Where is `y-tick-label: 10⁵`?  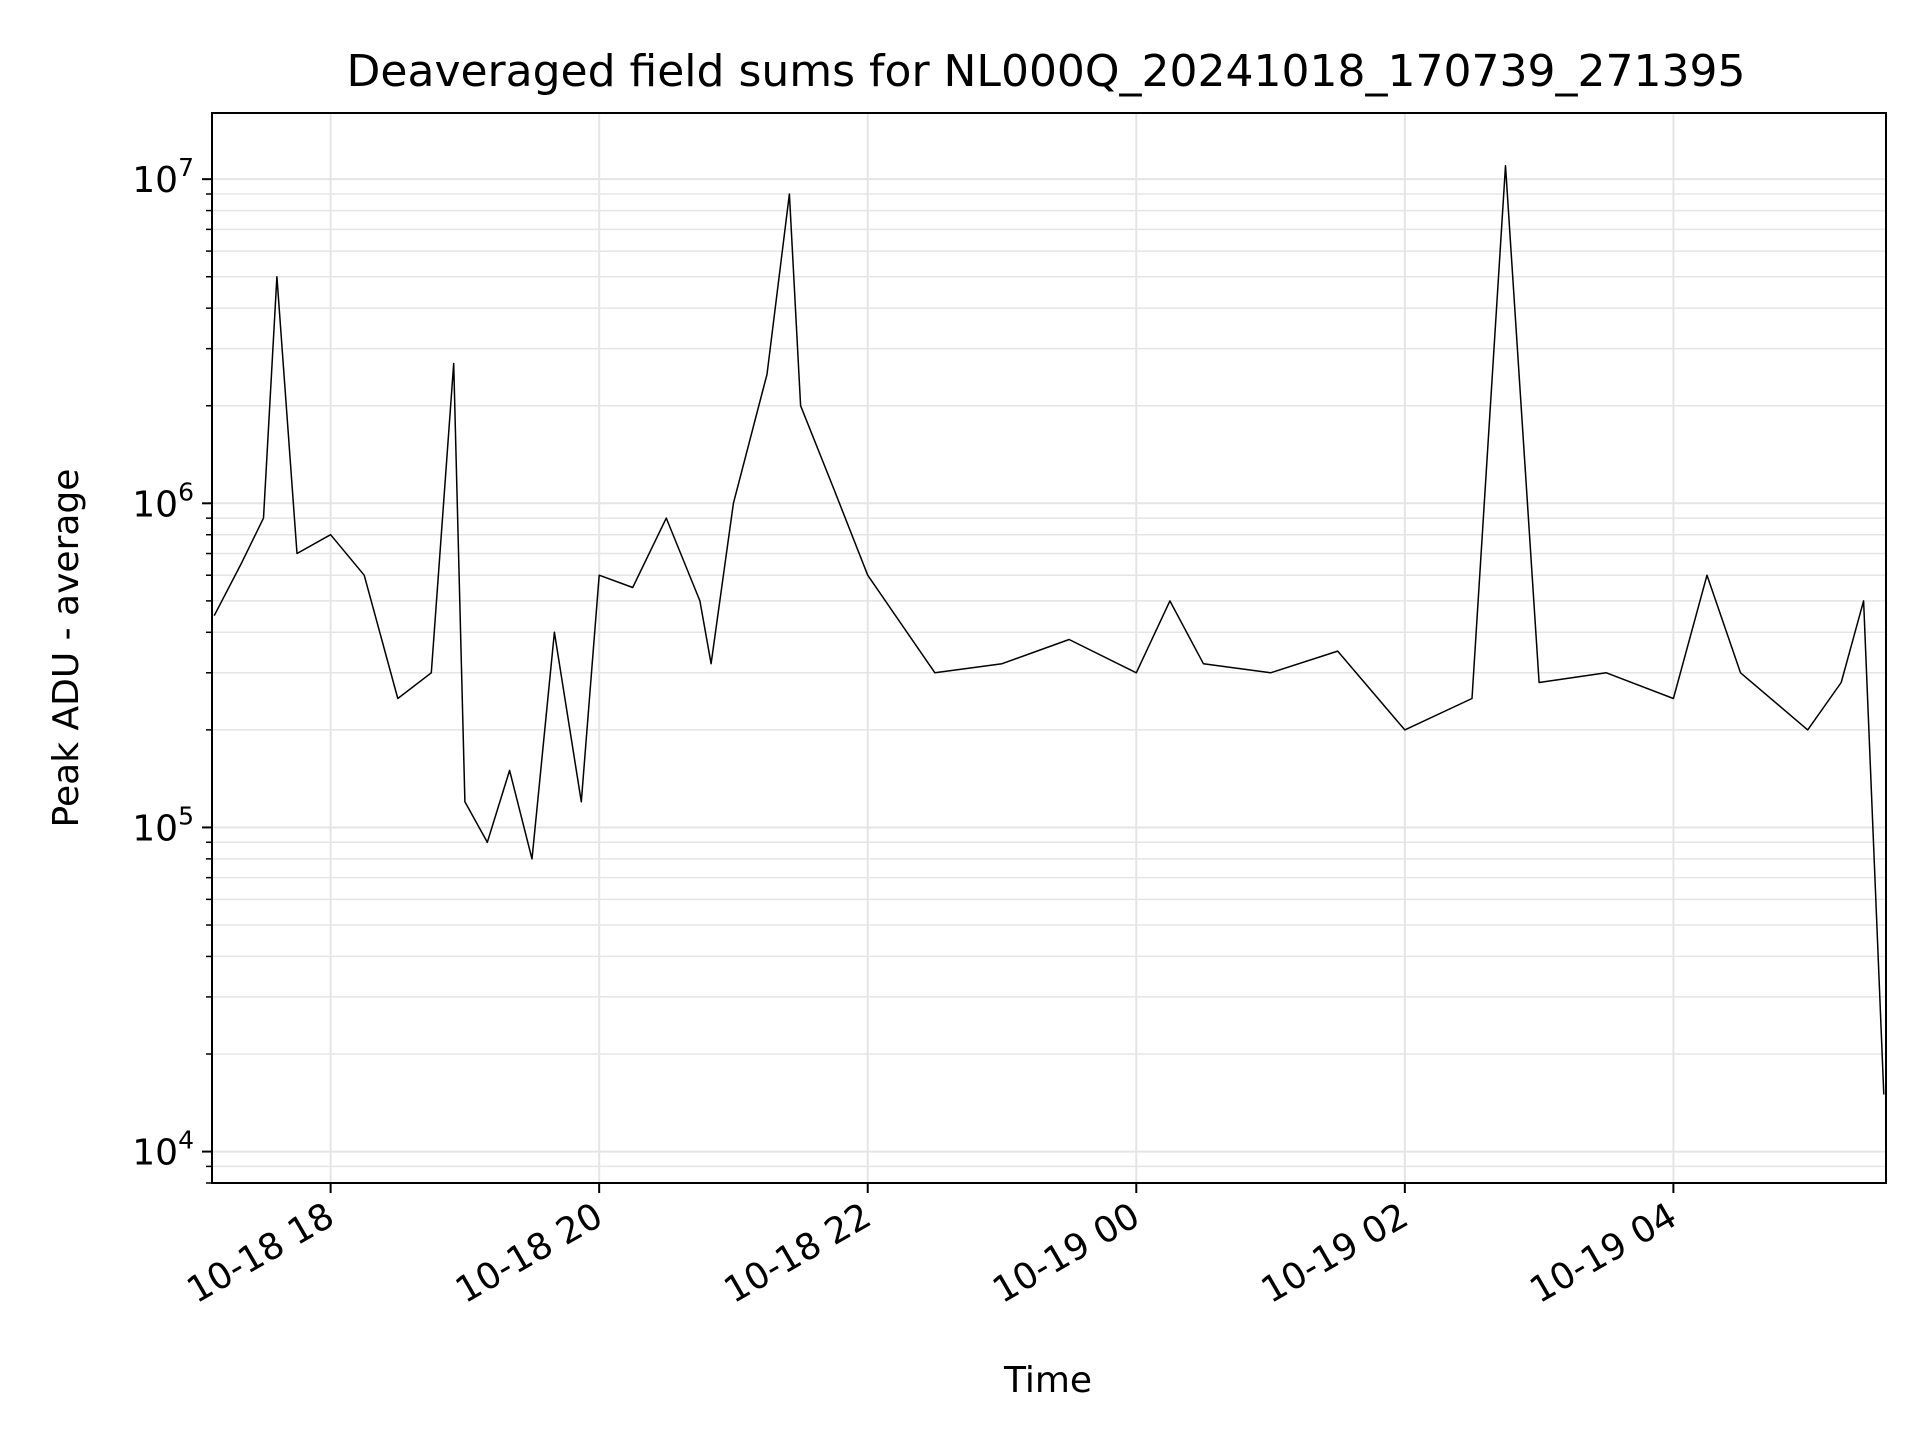 y-tick-label: 10⁵ is located at coordinates (163, 825).